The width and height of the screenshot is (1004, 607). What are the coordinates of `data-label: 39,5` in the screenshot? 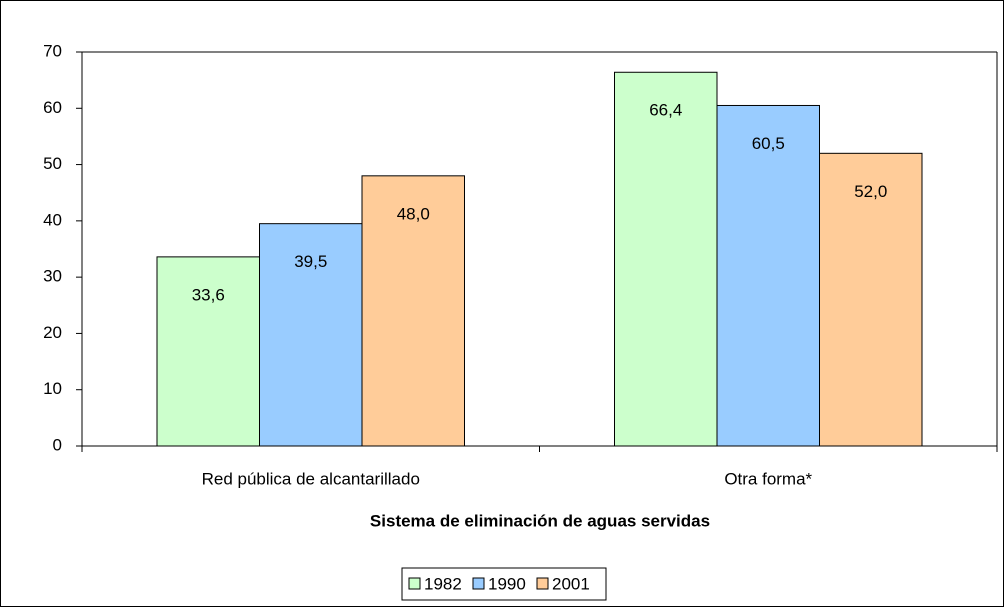 It's located at (310, 261).